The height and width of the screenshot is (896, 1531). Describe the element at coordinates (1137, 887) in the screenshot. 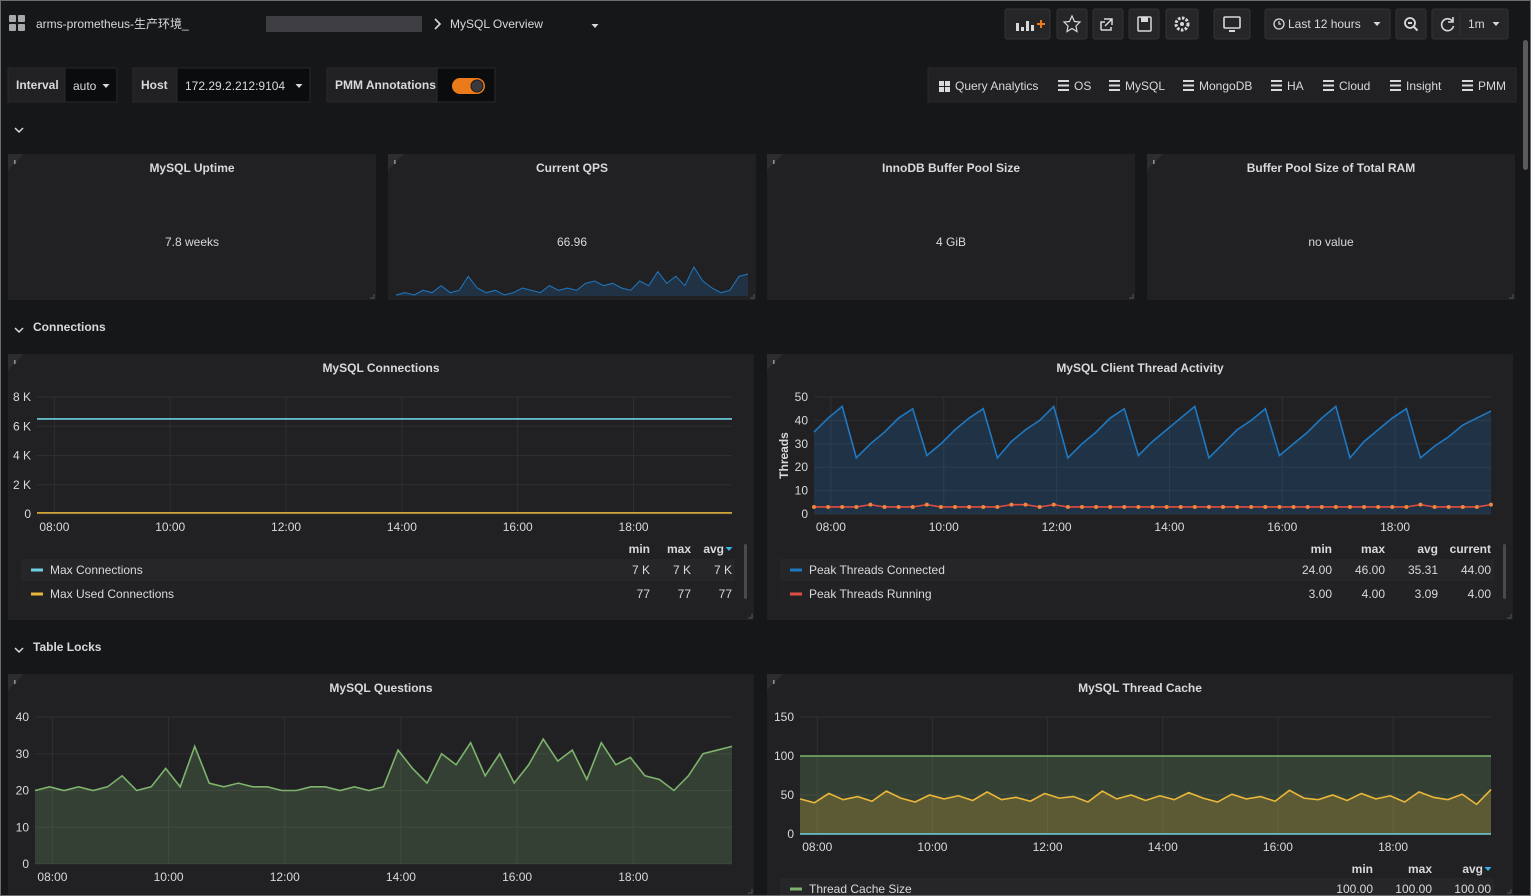

I see `legend-row` at that location.